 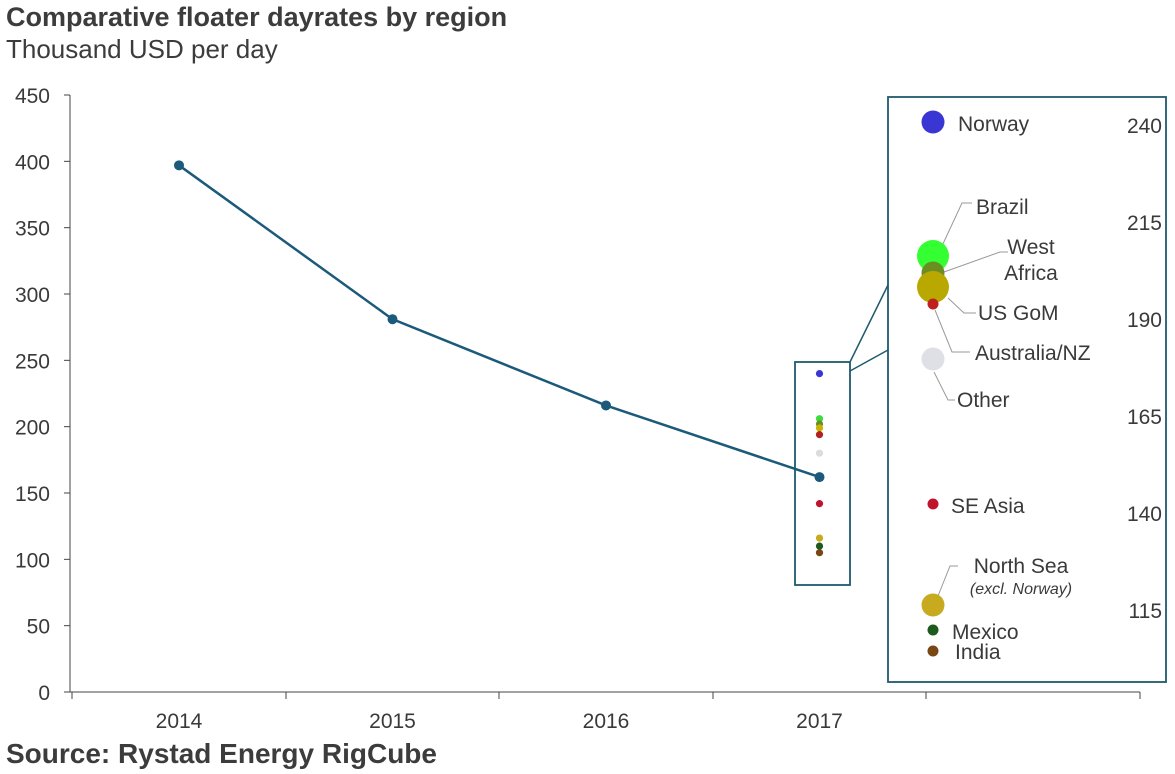 What do you see at coordinates (1021, 566) in the screenshot?
I see `zoom-label-north-sea: North Sea` at bounding box center [1021, 566].